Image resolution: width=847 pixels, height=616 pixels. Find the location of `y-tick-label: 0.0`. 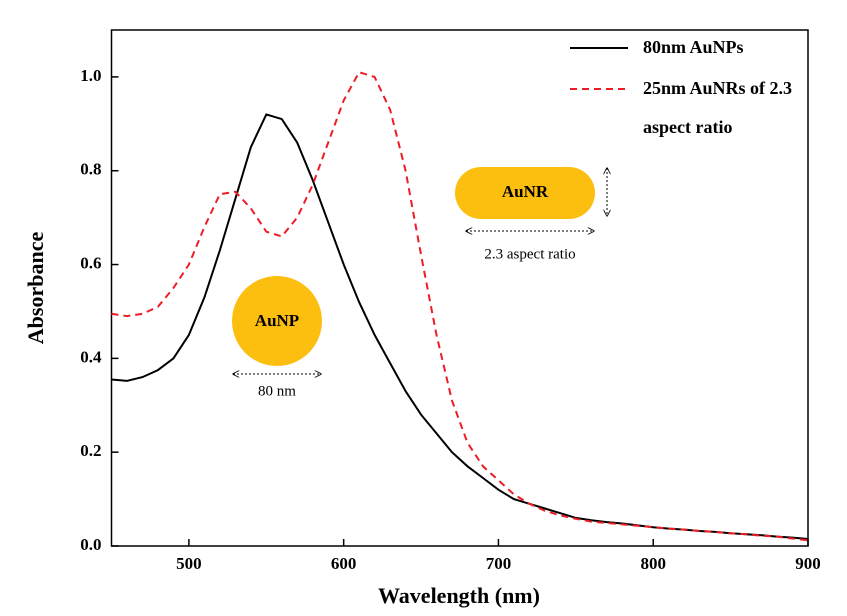

y-tick-label: 0.0 is located at coordinates (90, 544).